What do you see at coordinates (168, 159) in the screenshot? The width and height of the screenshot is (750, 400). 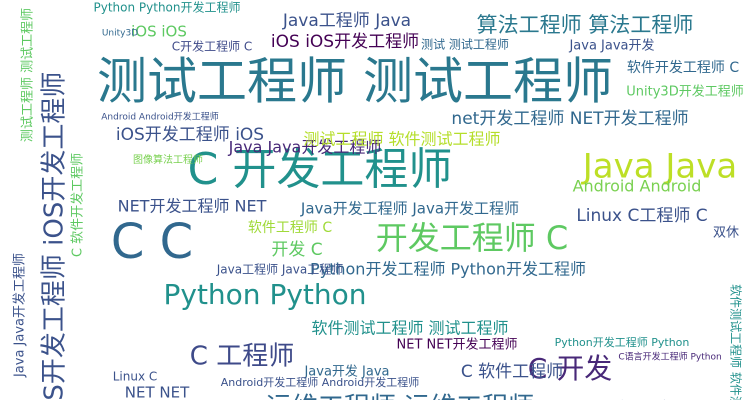 I see `word: 图像算法工程师` at bounding box center [168, 159].